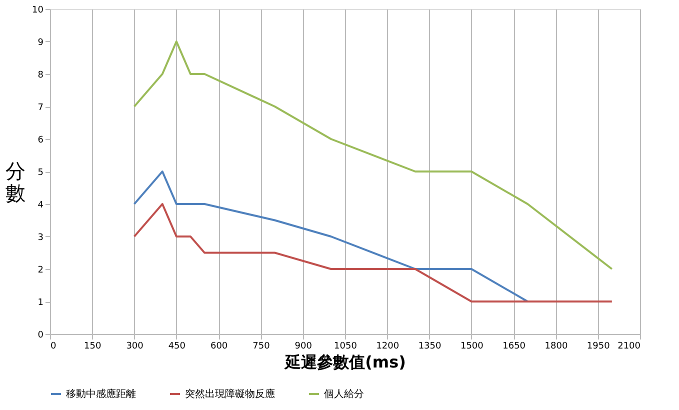 The image size is (679, 410). Describe the element at coordinates (514, 347) in the screenshot. I see `x-tick-label: 1650` at that location.